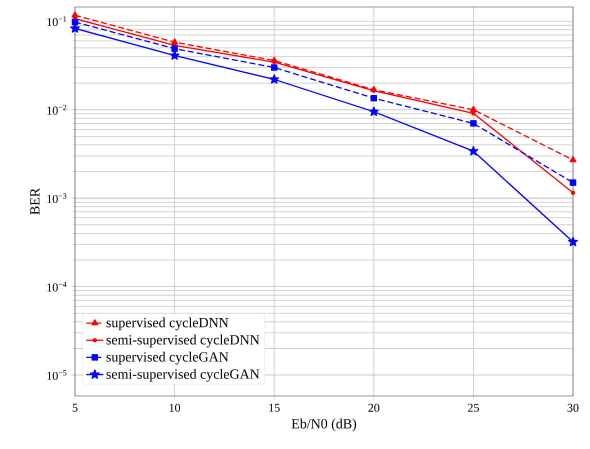 The image size is (590, 449). I want to click on y-tick-label: 10$^{−3}$, so click(56, 198).